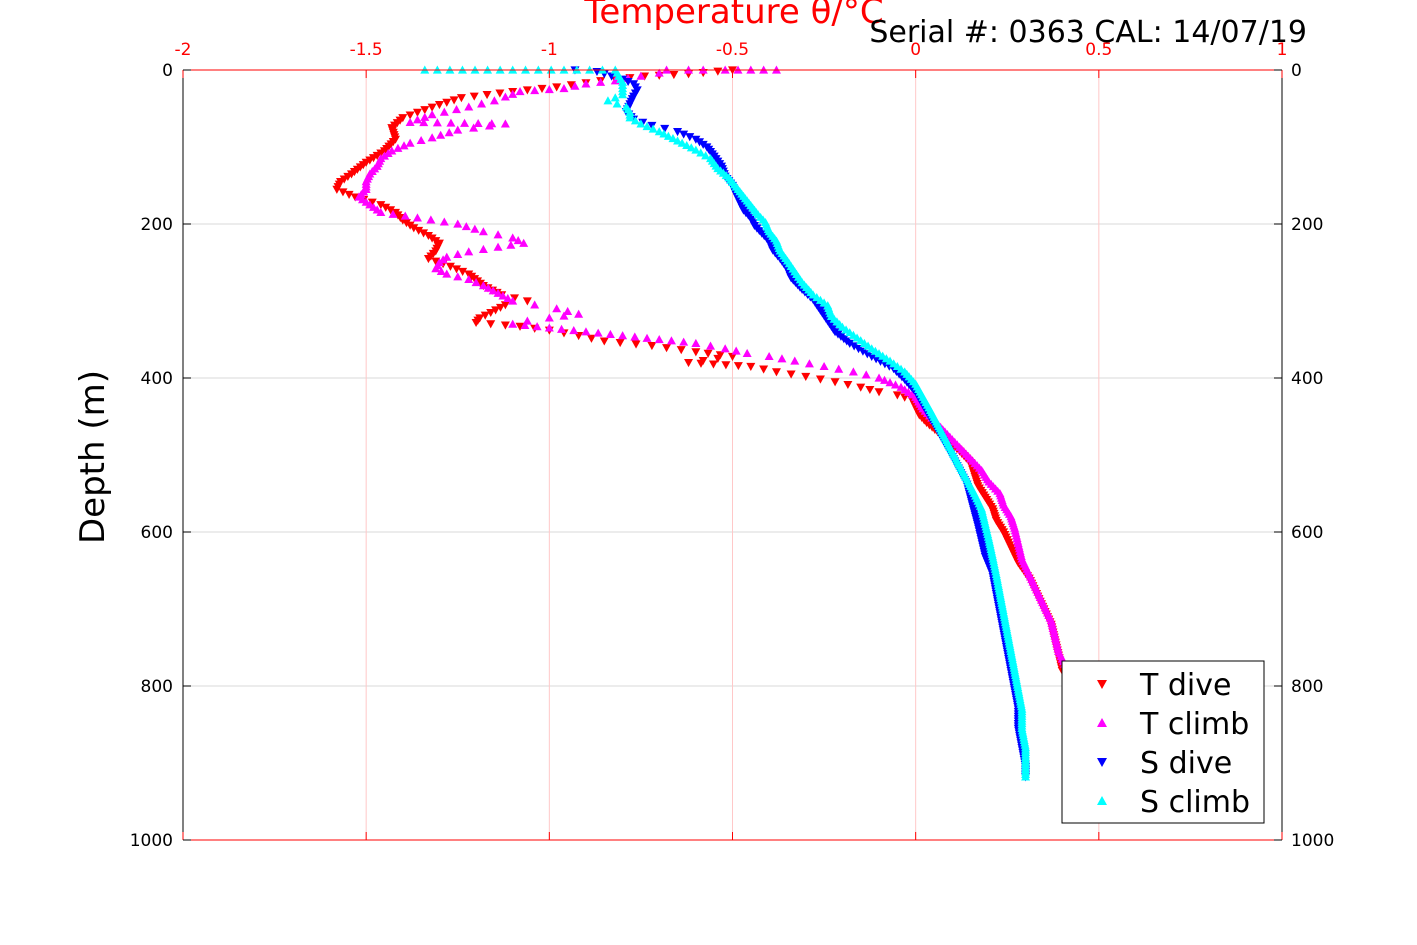 Image resolution: width=1417 pixels, height=945 pixels. I want to click on legend-label: T climb, so click(1194, 724).